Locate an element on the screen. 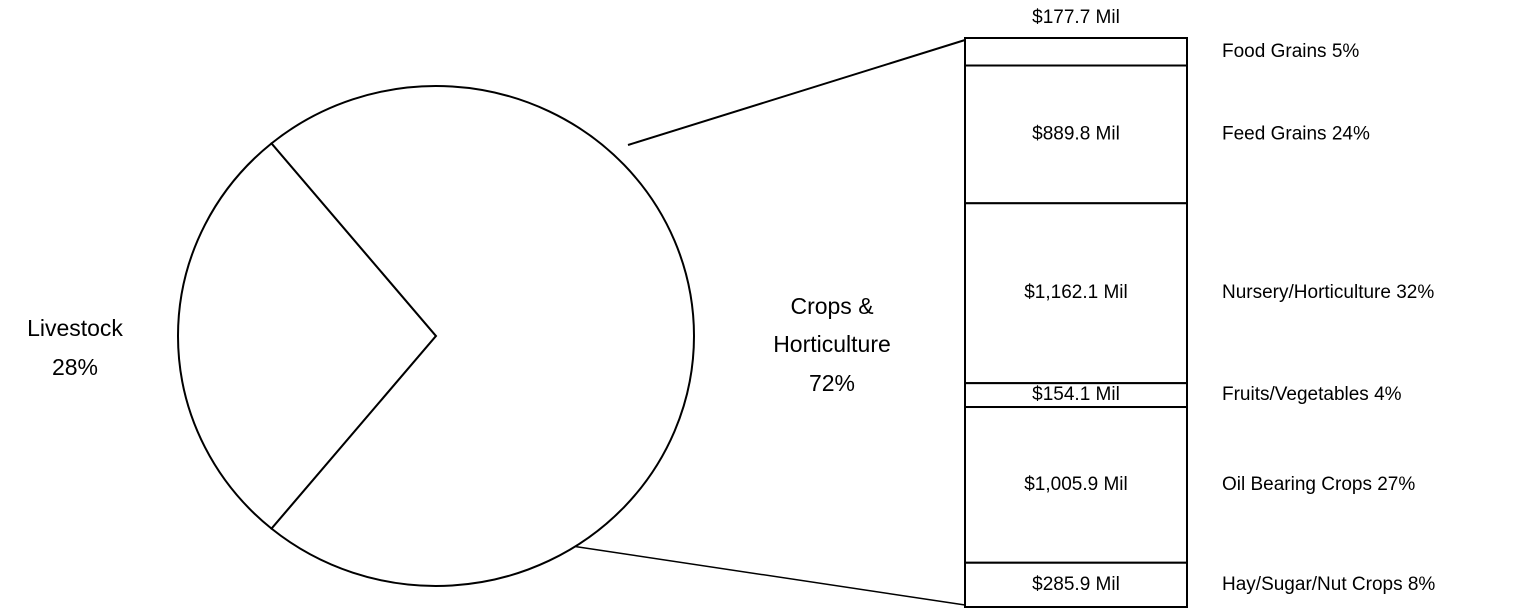  slice-value: 72% is located at coordinates (832, 383).